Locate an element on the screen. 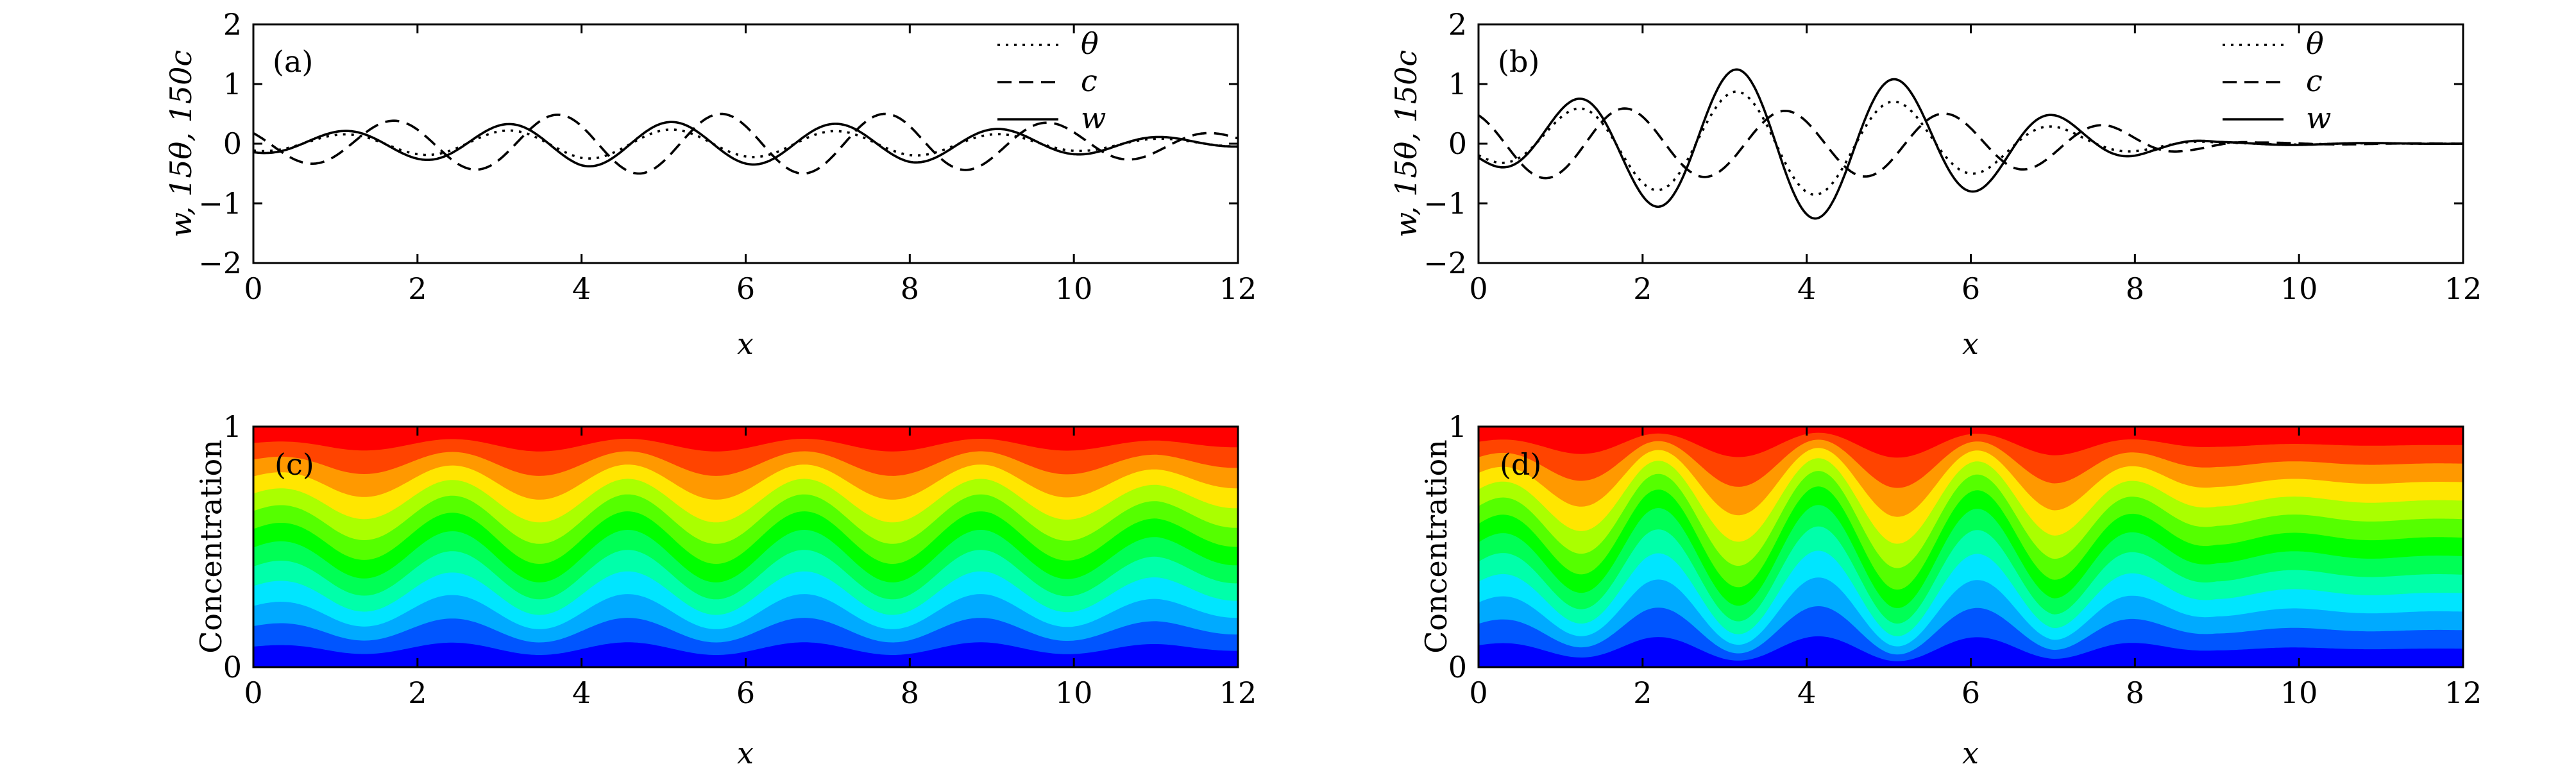 The image size is (2576, 773). panel-d-y-ticks: 10 is located at coordinates (1955, 546).